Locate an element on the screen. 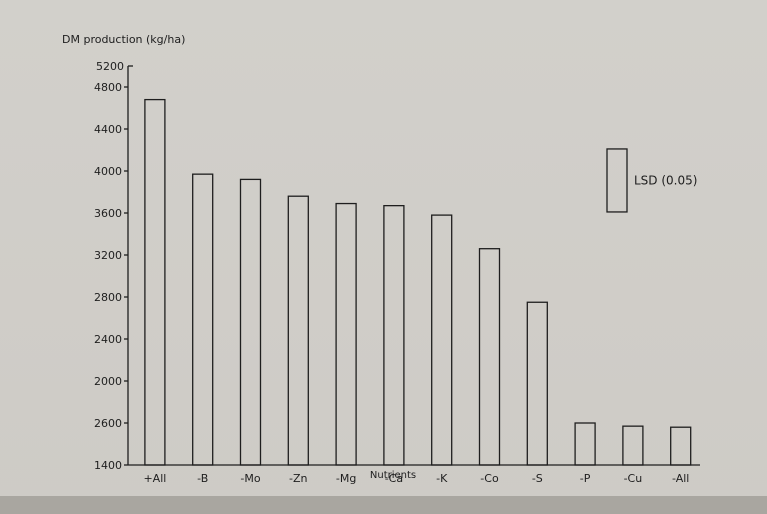 The height and width of the screenshot is (514, 767). lsd-indicator: LSD (0.05) is located at coordinates (651, 180).